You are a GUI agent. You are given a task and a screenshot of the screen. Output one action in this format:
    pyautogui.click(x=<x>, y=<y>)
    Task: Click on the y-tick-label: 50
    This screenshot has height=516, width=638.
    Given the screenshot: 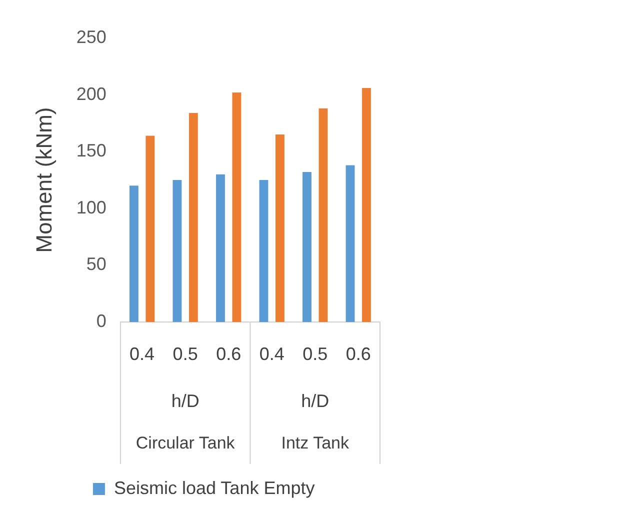 What is the action you would take?
    pyautogui.click(x=96, y=264)
    